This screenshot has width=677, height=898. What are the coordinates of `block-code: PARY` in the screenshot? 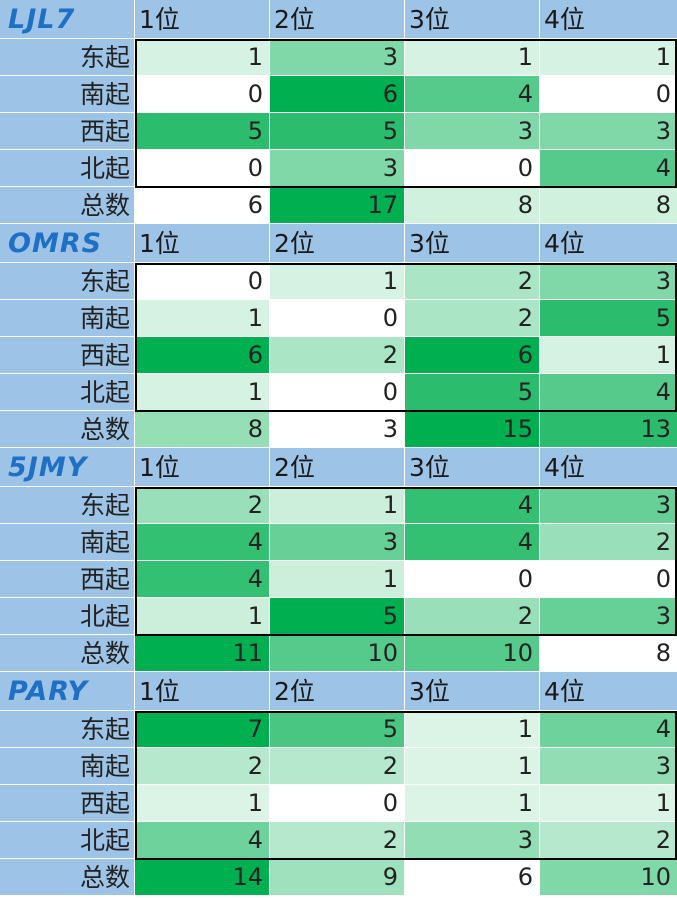 It's located at (67, 691).